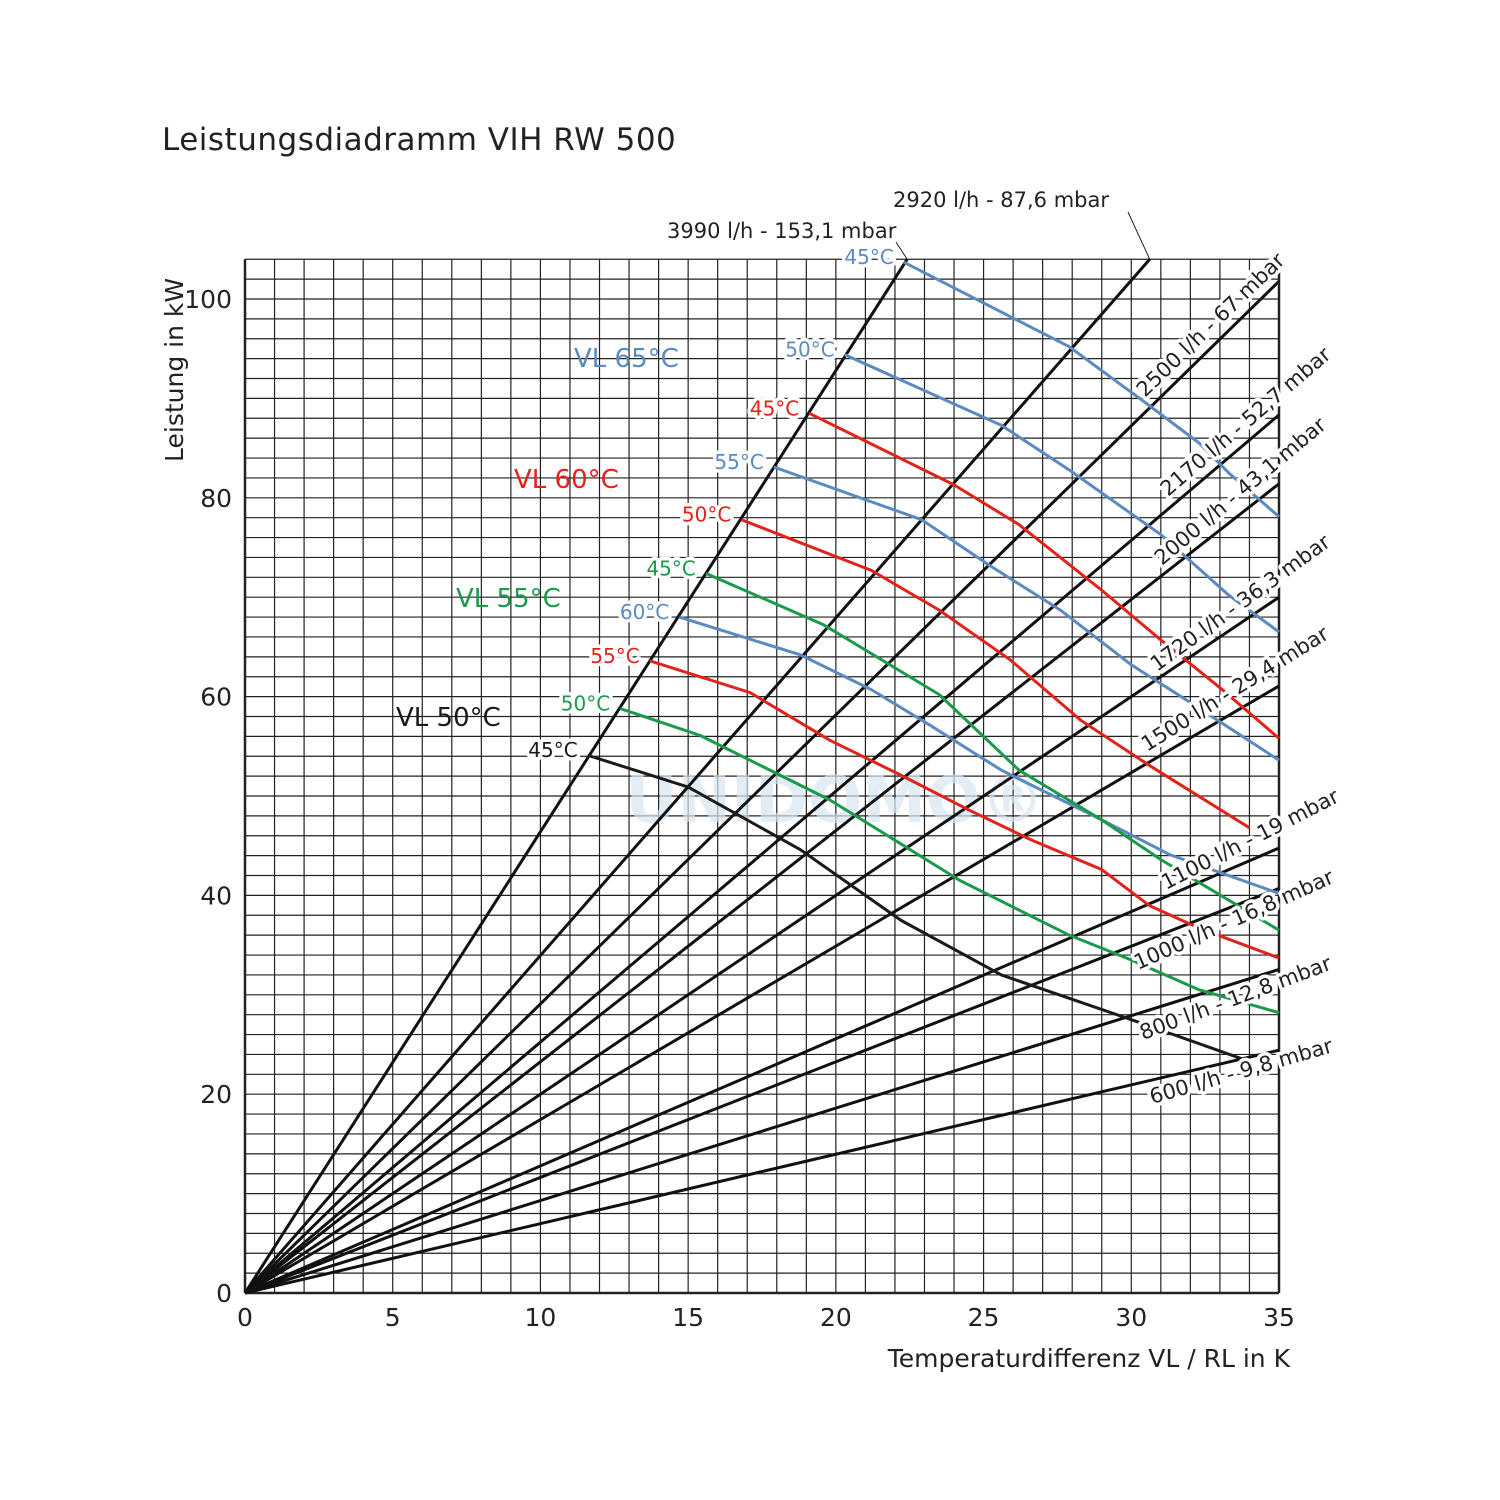 The image size is (1500, 1500). Describe the element at coordinates (762, 1171) in the screenshot. I see `flow-line` at that location.